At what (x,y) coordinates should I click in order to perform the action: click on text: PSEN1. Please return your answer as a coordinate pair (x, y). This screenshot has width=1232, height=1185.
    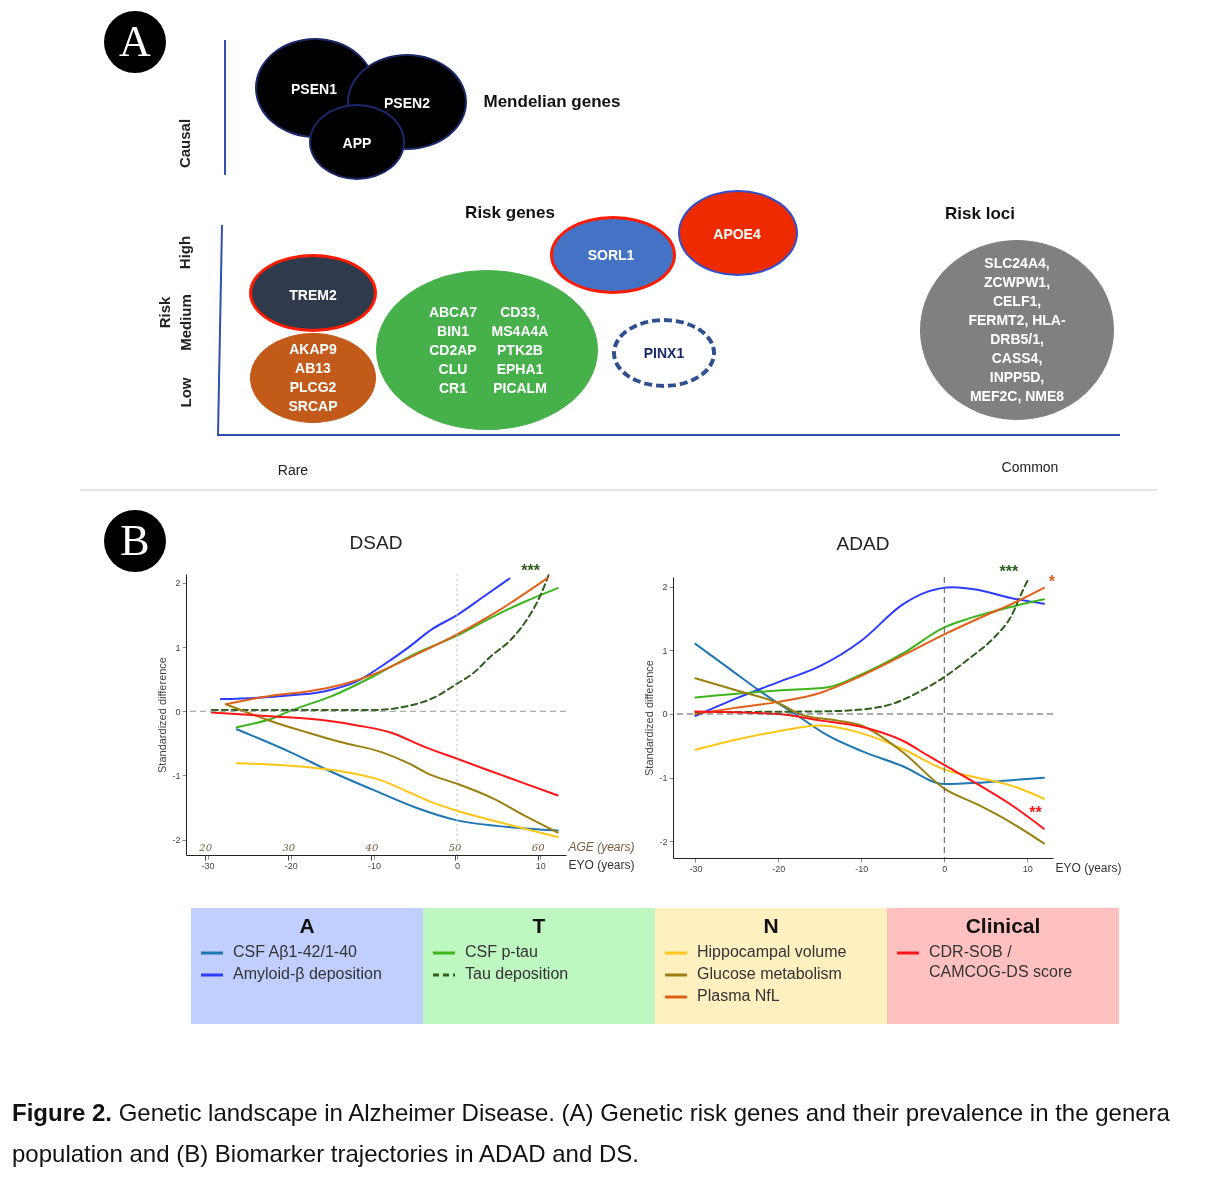
    Looking at the image, I should click on (314, 89).